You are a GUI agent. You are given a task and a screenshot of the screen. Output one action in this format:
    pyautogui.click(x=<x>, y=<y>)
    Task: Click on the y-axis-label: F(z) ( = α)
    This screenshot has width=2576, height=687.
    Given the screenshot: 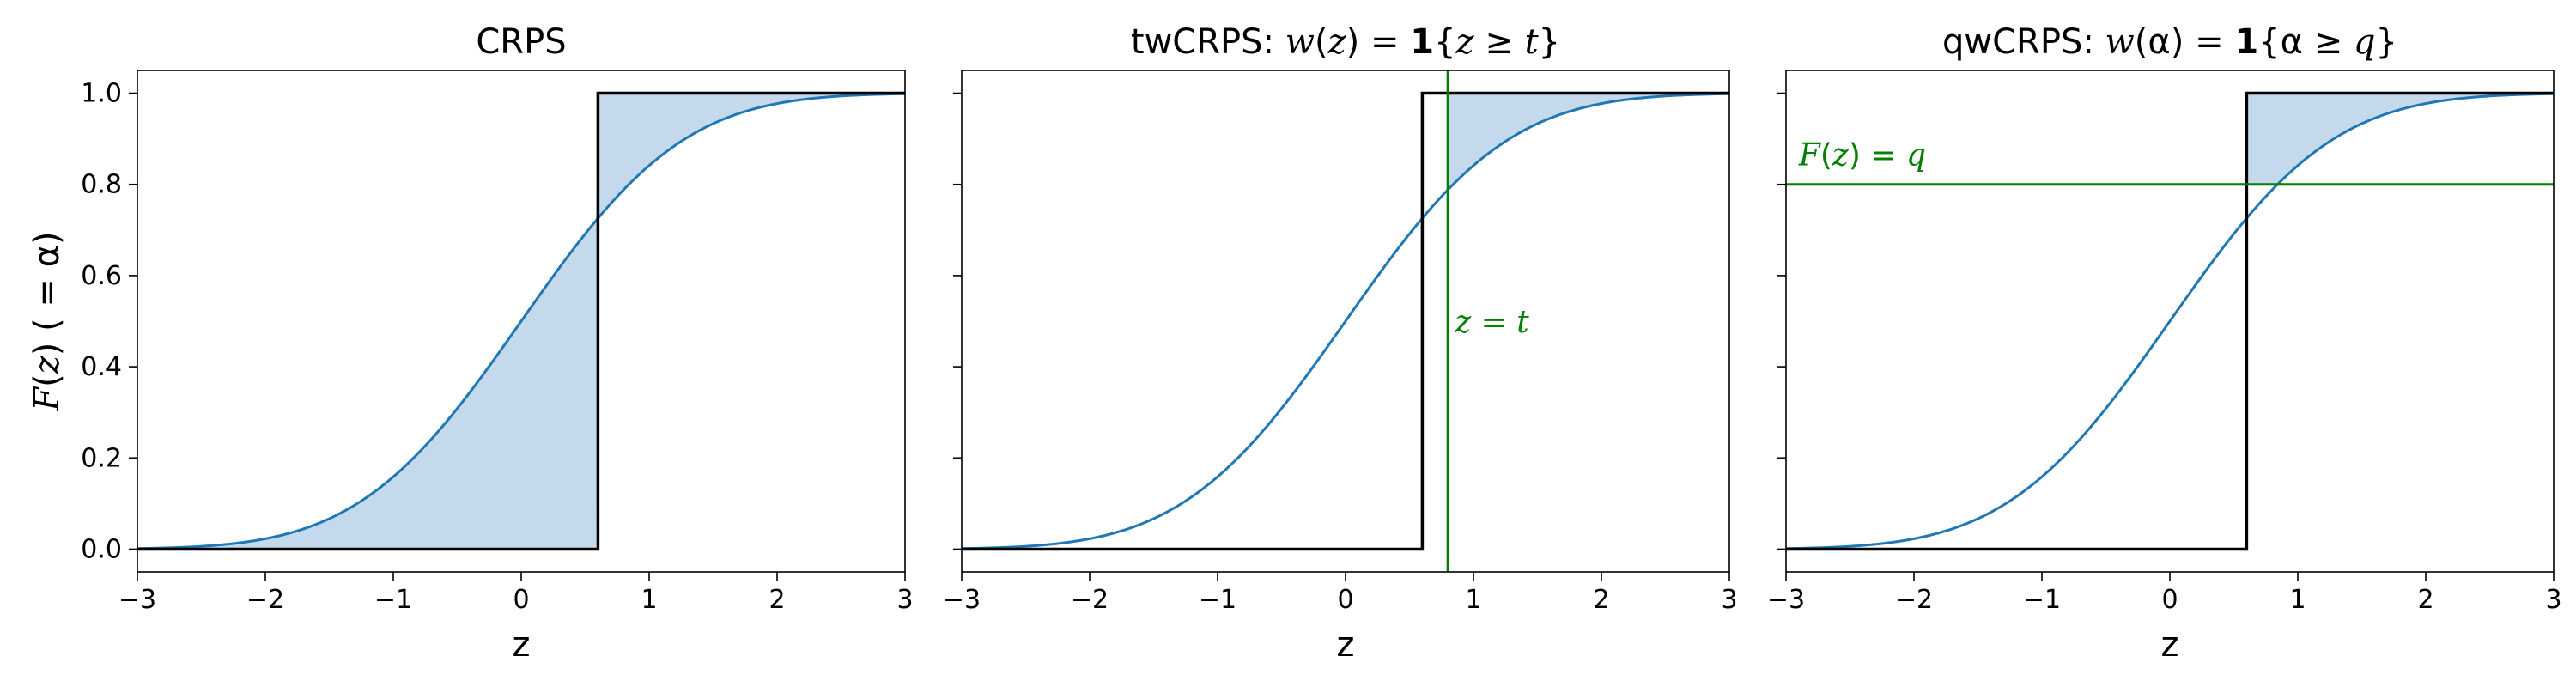 What is the action you would take?
    pyautogui.click(x=47, y=321)
    